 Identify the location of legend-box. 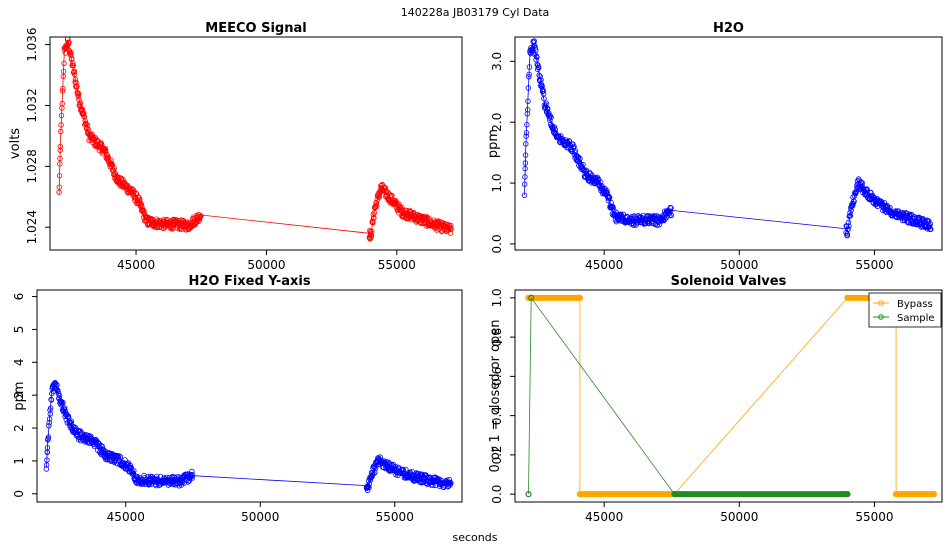
(905, 310).